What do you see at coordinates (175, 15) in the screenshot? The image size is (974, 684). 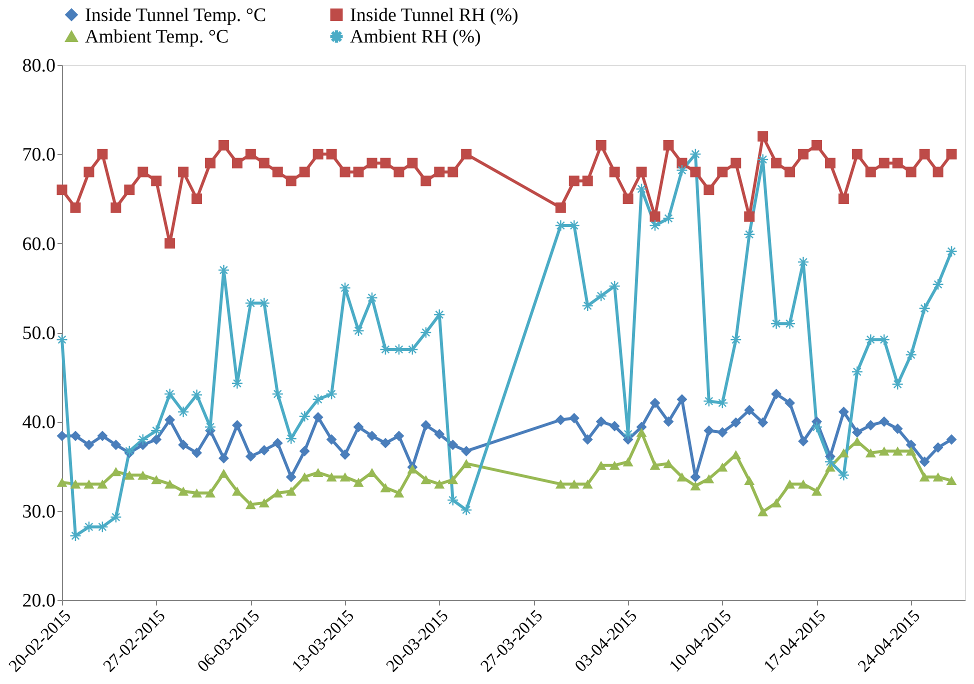 I see `legend-label: Inside Tunnel Temp. °C` at bounding box center [175, 15].